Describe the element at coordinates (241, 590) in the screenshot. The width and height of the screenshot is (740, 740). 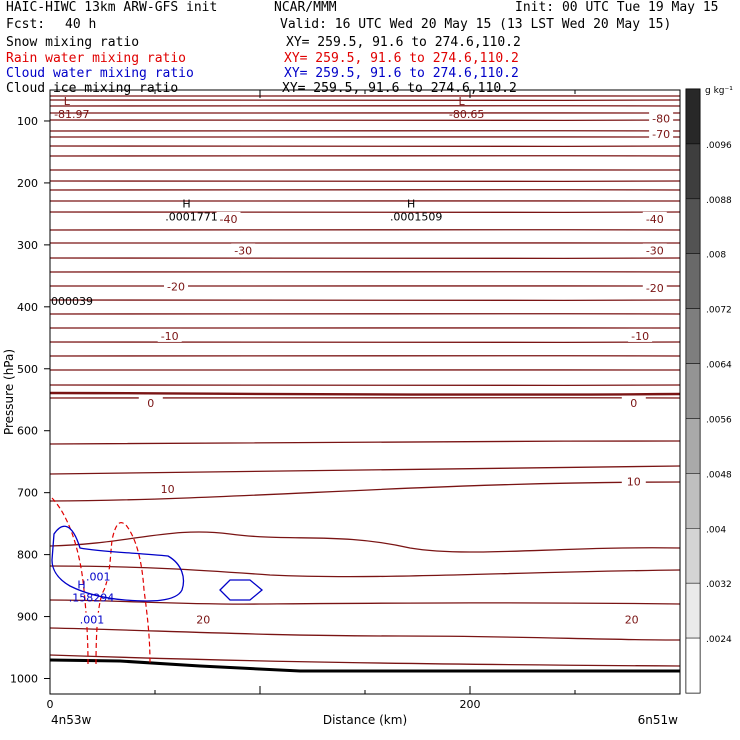
I see `cloud-water-contour-small` at that location.